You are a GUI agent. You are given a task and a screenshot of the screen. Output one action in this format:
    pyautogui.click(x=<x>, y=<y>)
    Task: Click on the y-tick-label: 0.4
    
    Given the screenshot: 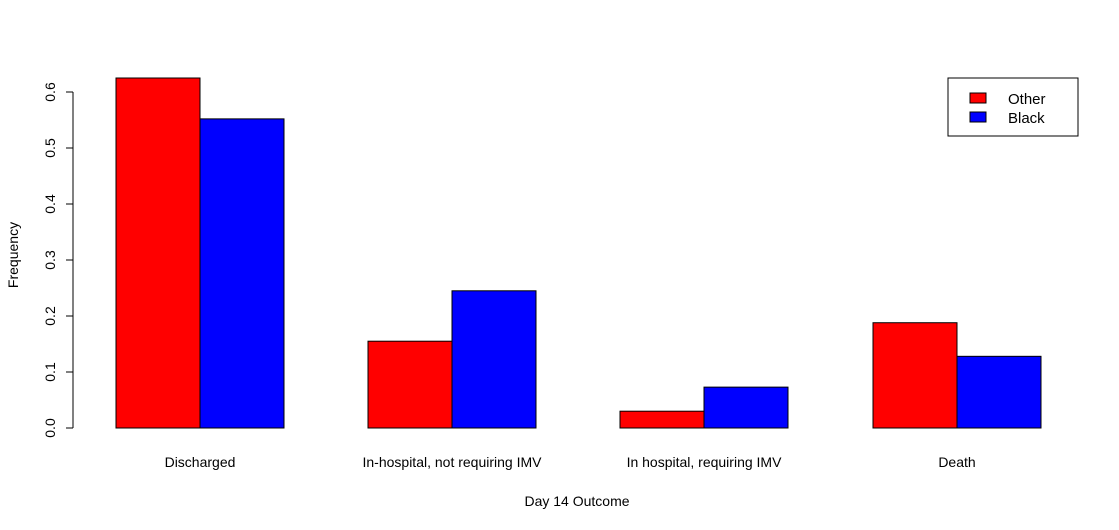 What is the action you would take?
    pyautogui.click(x=50, y=204)
    